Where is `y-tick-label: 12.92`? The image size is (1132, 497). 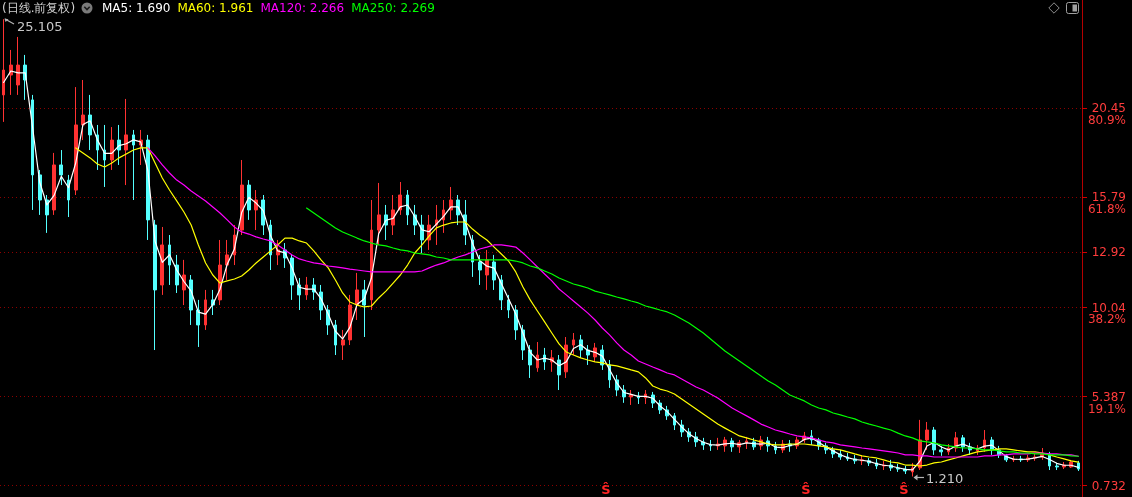 y-tick-label: 12.92 is located at coordinates (1108, 252).